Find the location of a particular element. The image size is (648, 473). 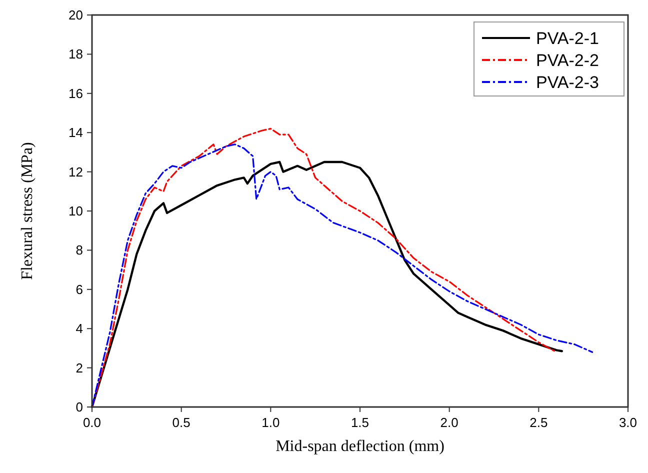

x-tick-label: 2.0 is located at coordinates (449, 422).